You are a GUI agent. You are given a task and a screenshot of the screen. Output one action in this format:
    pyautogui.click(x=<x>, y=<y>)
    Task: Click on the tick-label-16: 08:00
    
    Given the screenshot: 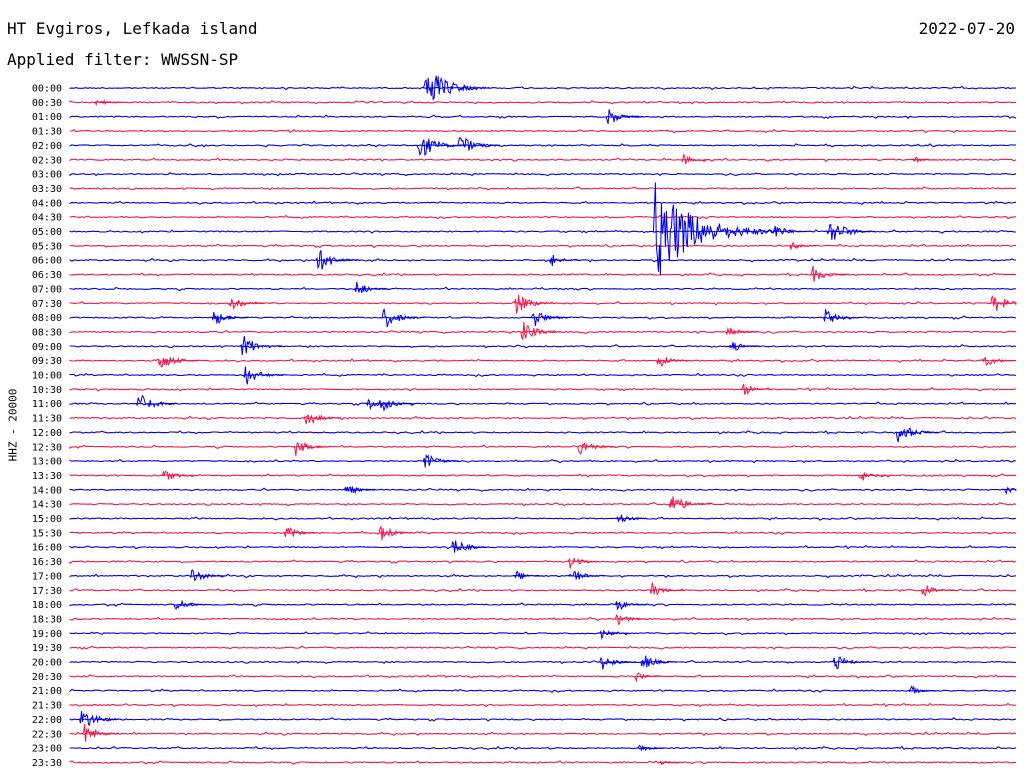 What is the action you would take?
    pyautogui.click(x=47, y=318)
    